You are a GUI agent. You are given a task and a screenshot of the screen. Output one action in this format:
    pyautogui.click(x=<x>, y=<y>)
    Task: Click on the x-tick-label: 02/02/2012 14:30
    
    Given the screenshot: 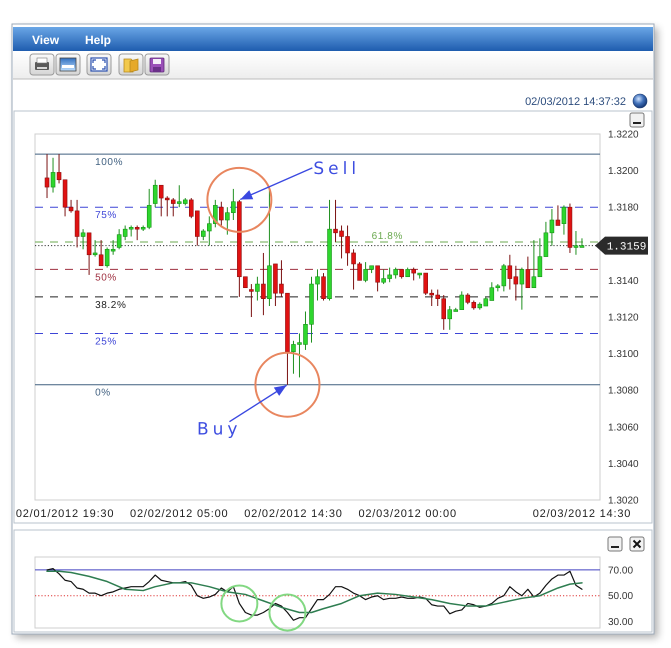 What is the action you would take?
    pyautogui.click(x=293, y=514)
    